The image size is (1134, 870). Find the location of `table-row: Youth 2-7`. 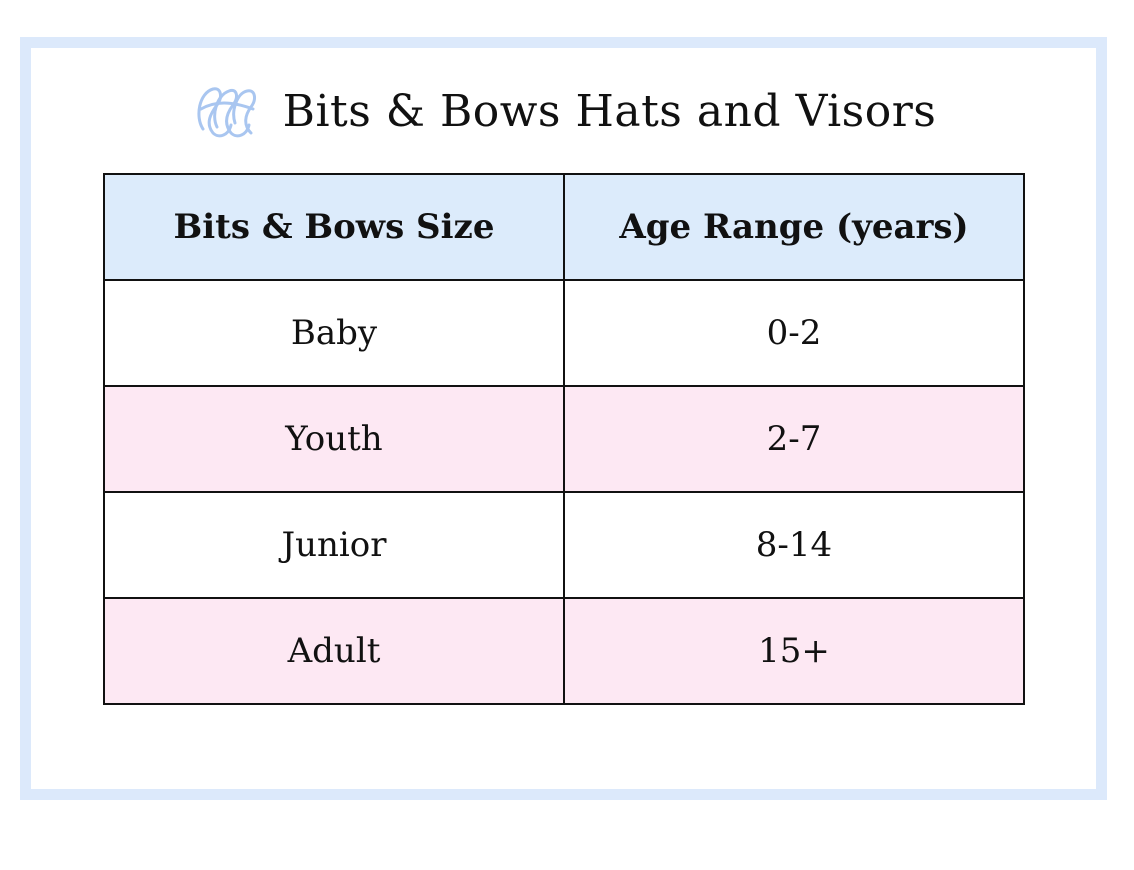

table-row: Youth 2-7 is located at coordinates (564, 439).